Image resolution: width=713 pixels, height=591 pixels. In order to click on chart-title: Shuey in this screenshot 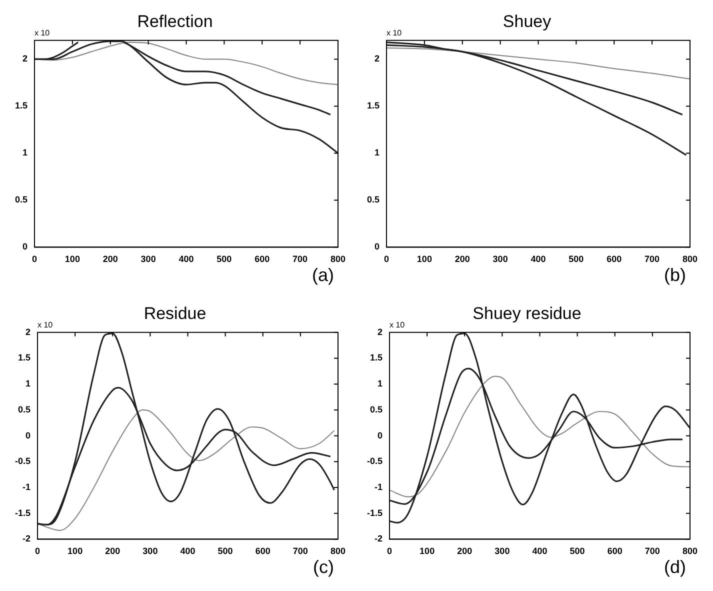, I will do `click(527, 21)`.